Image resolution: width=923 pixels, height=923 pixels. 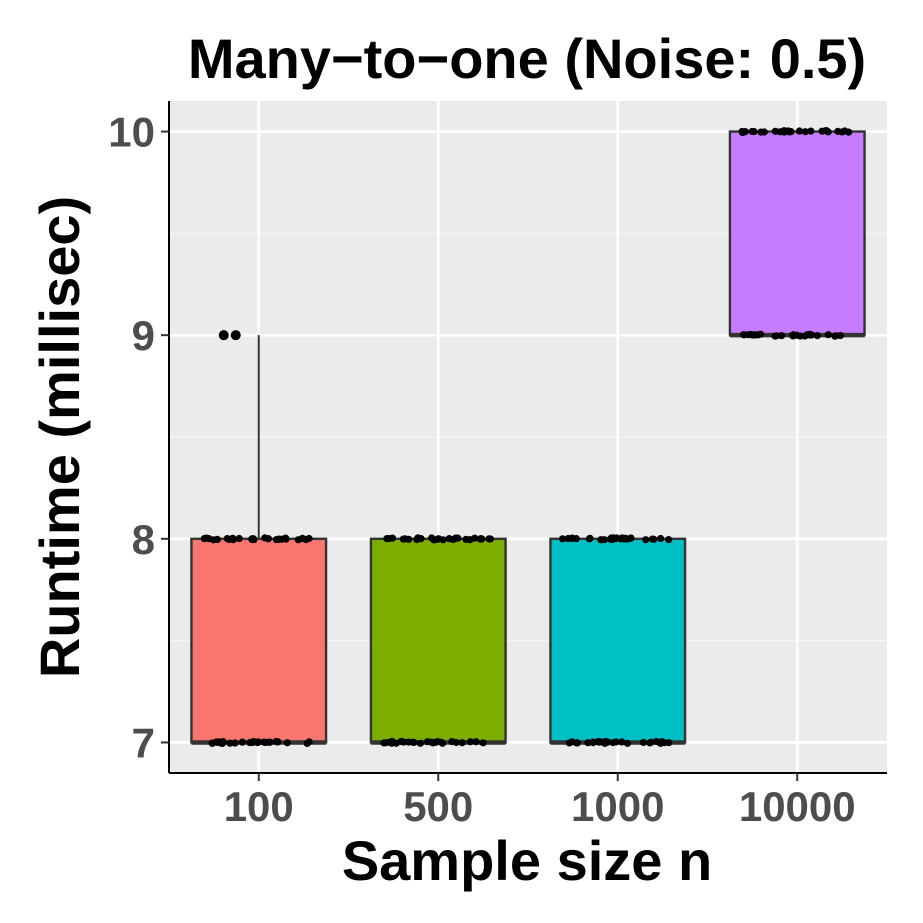 What do you see at coordinates (143, 539) in the screenshot?
I see `y-tick-label: 8` at bounding box center [143, 539].